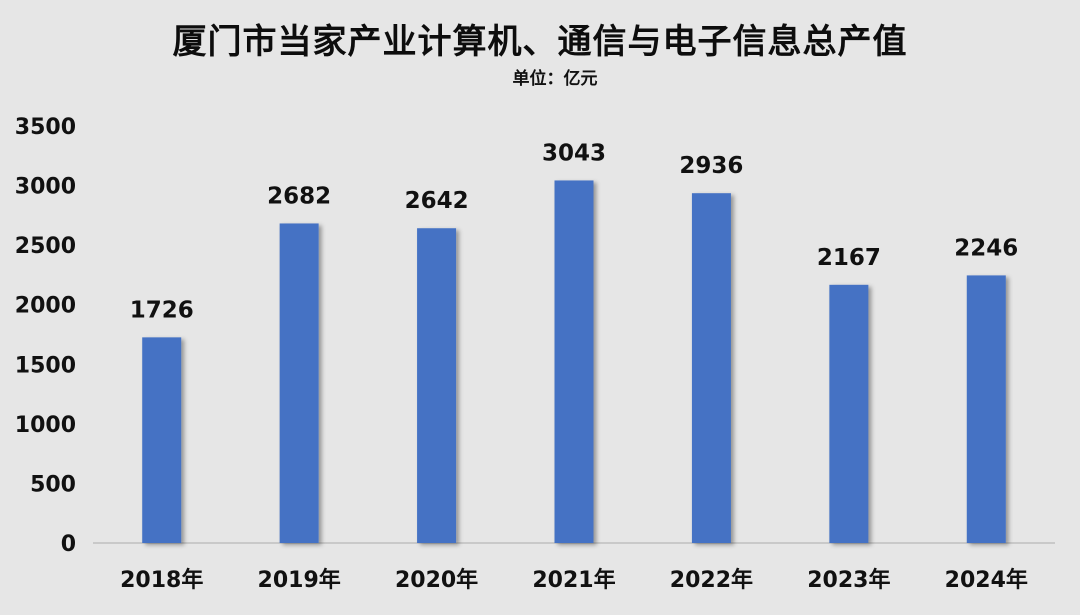 Image resolution: width=1080 pixels, height=615 pixels. Describe the element at coordinates (45, 365) in the screenshot. I see `y-tick-label: 1500` at that location.